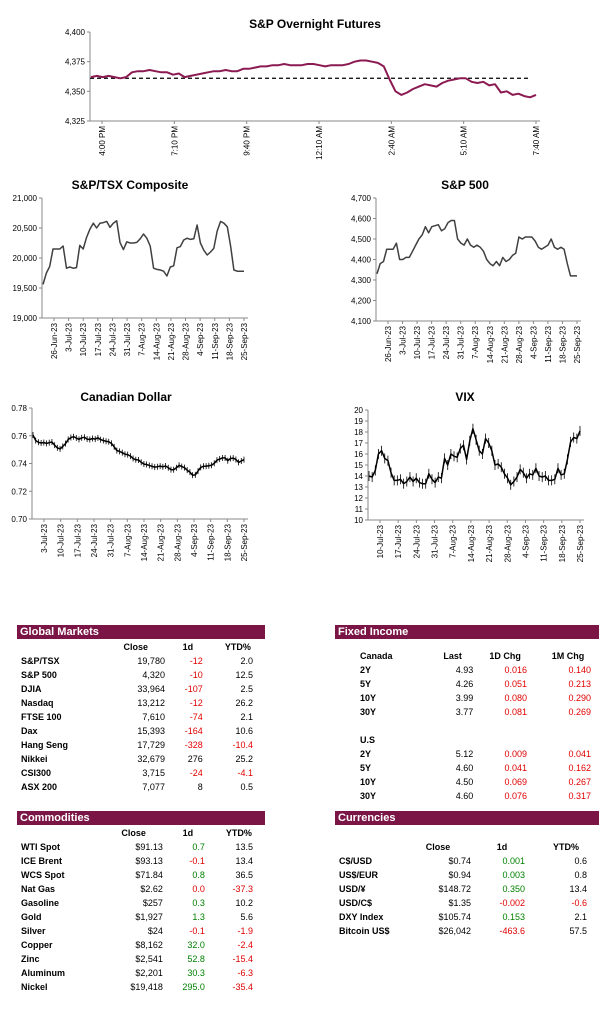 The image size is (600, 1016). I want to click on row-name: USD/¥, so click(352, 889).